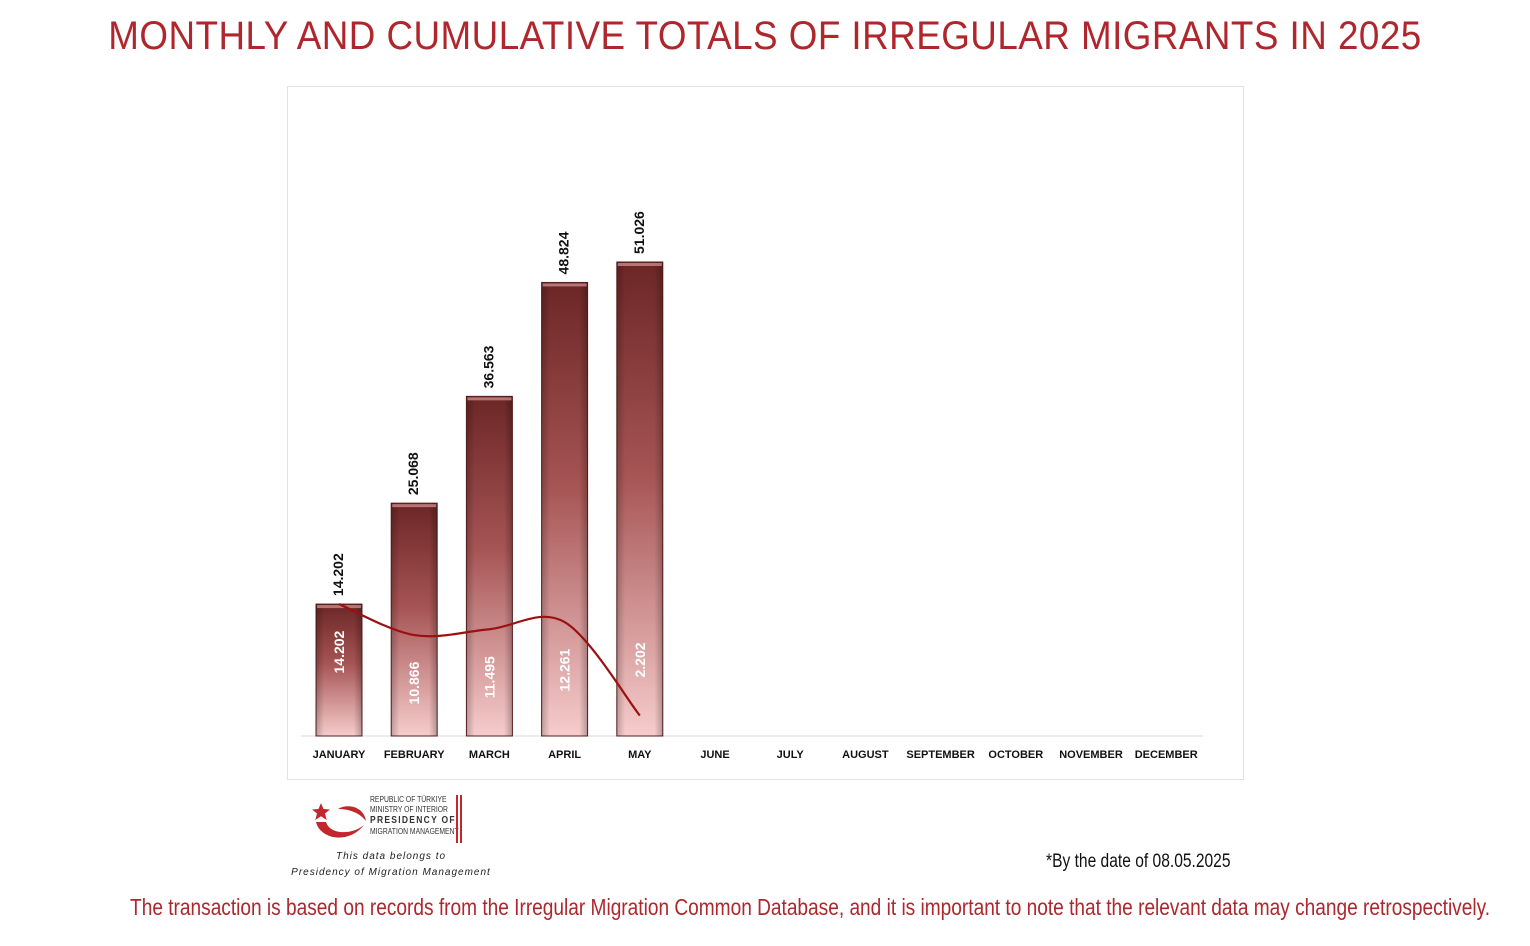  What do you see at coordinates (639, 232) in the screenshot?
I see `bar-value-label: 51.026` at bounding box center [639, 232].